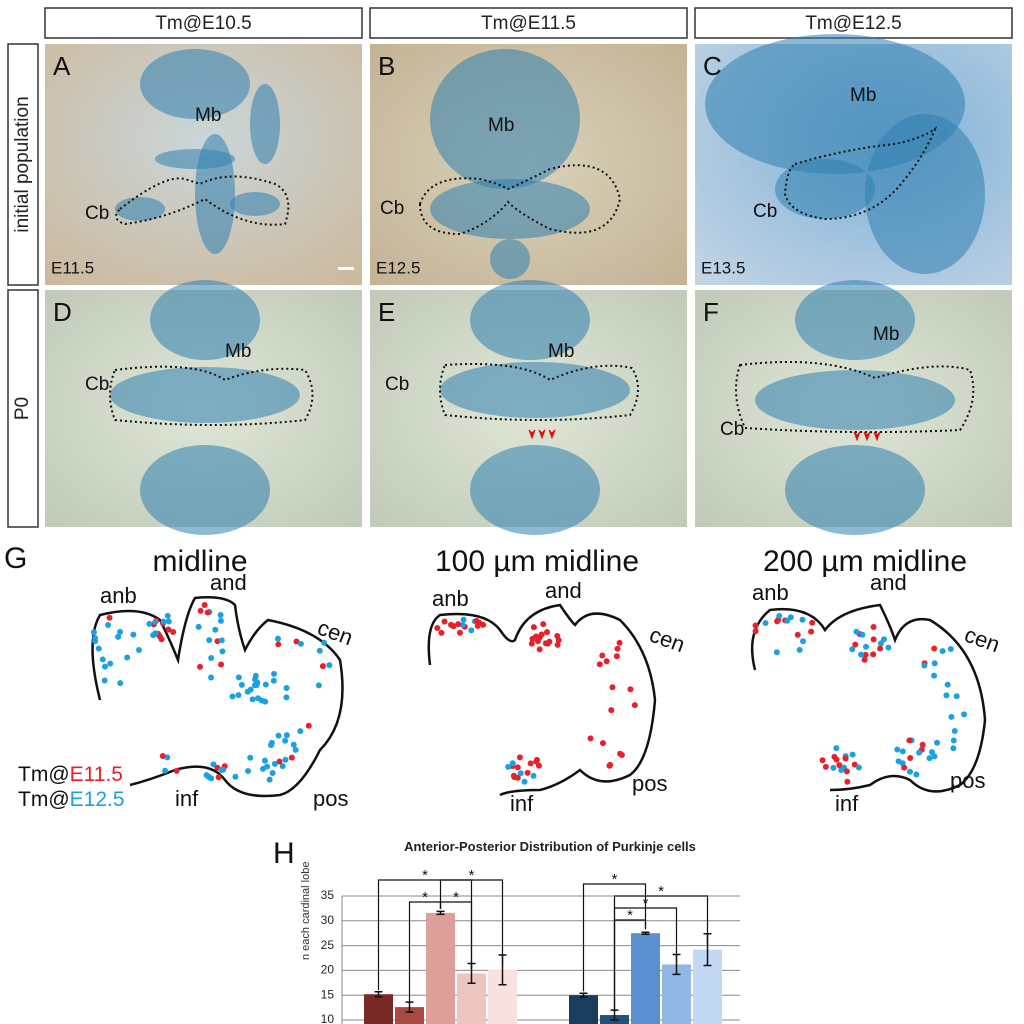 The height and width of the screenshot is (1024, 1024). I want to click on row-label: initial population, so click(22, 164).